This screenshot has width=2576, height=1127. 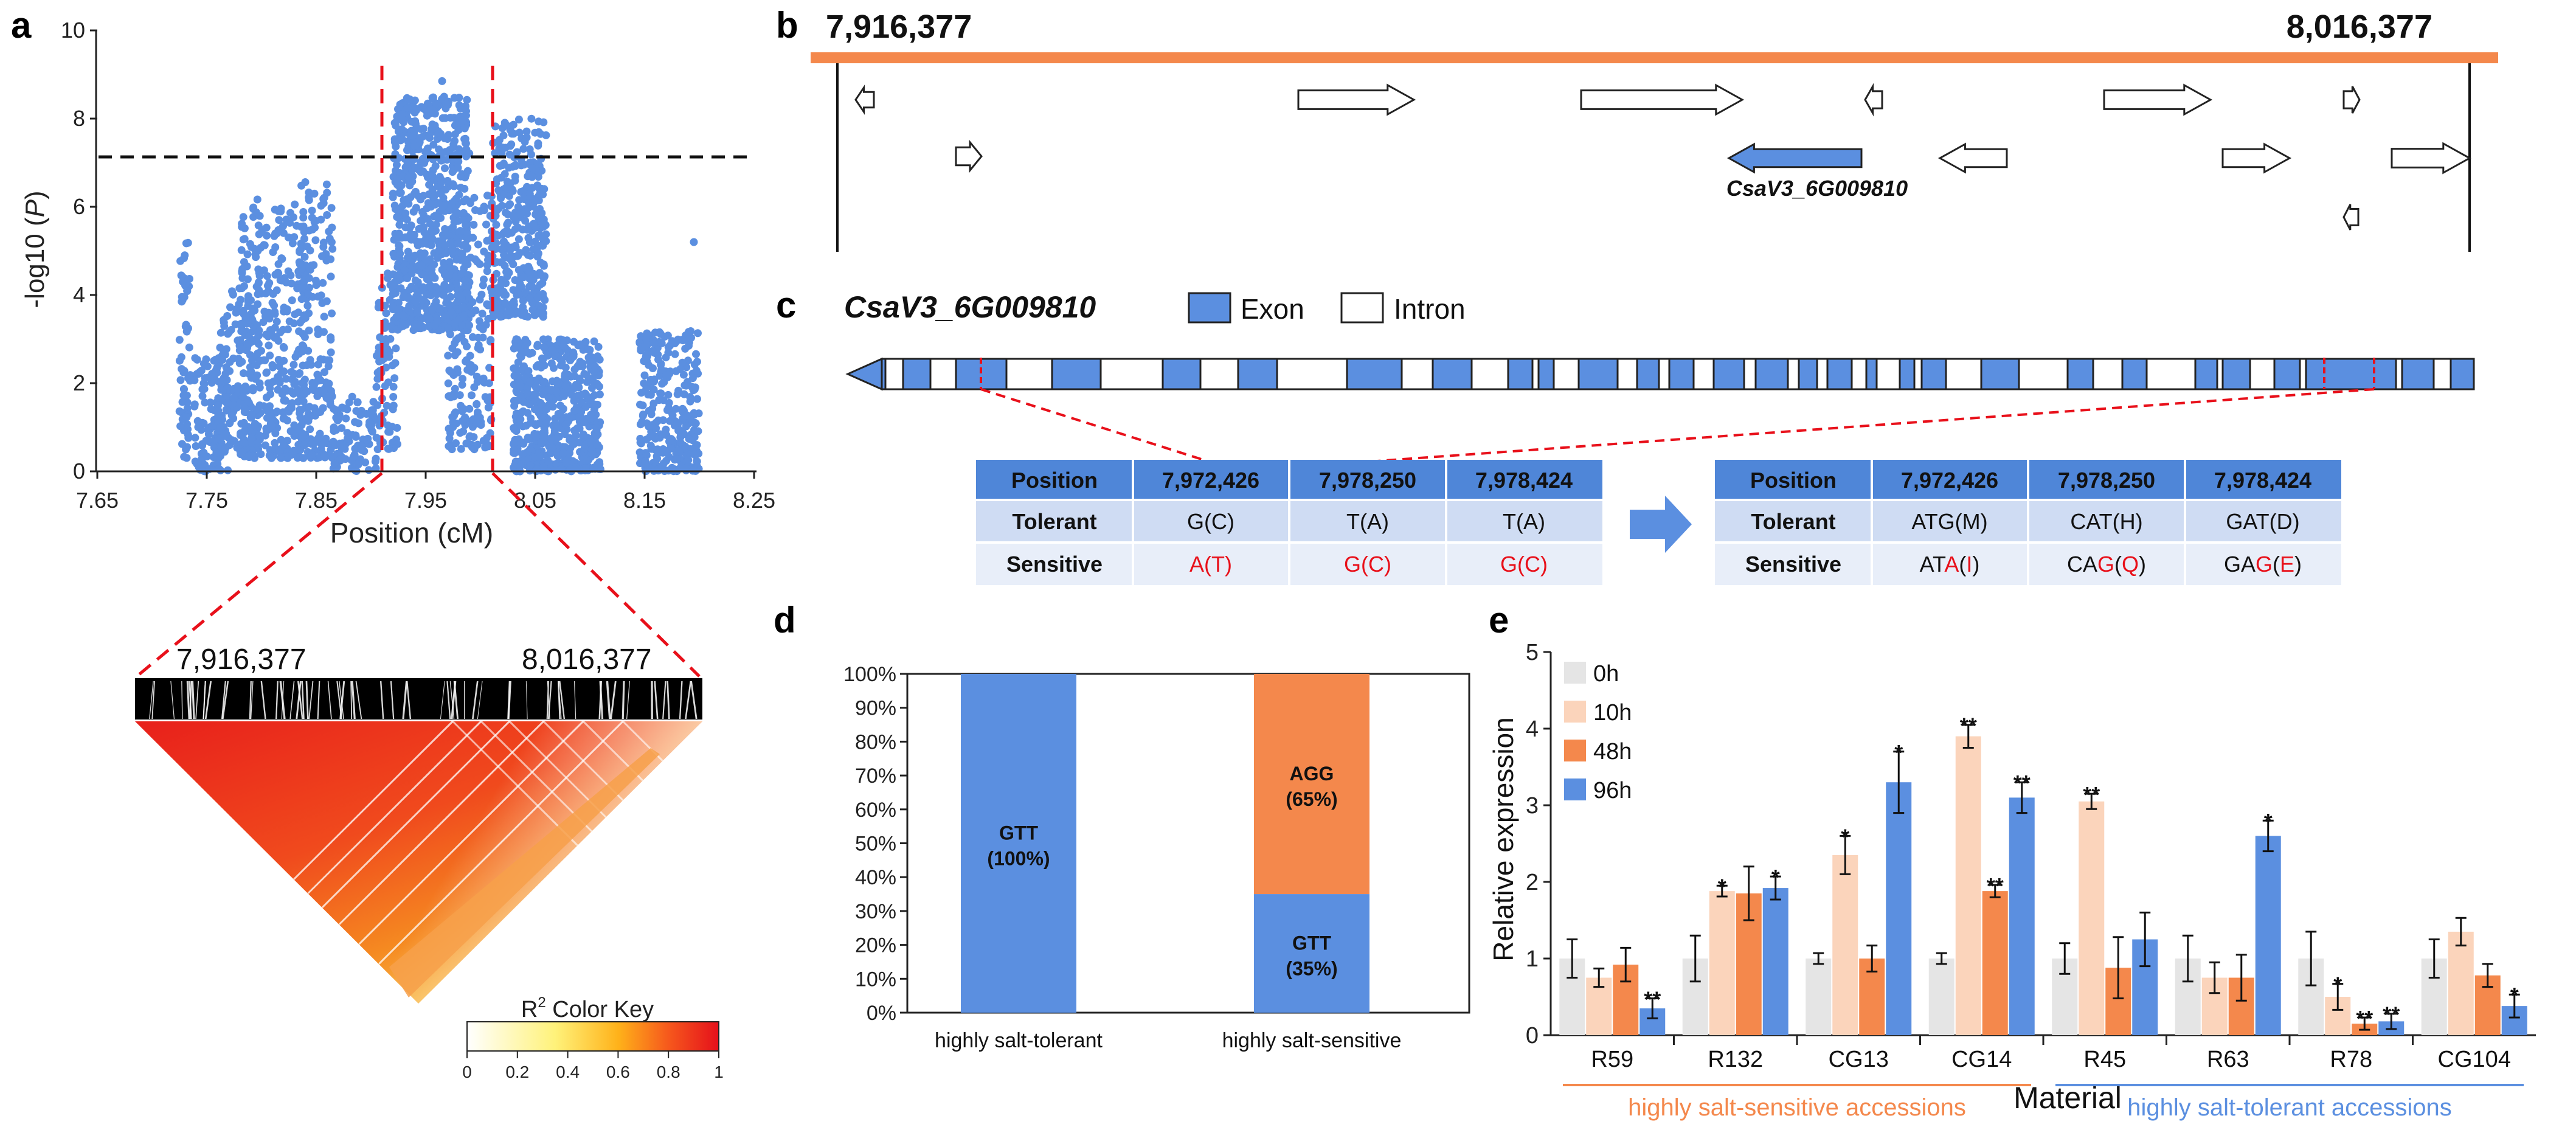 What do you see at coordinates (875, 708) in the screenshot?
I see `y-tick-label: 90%` at bounding box center [875, 708].